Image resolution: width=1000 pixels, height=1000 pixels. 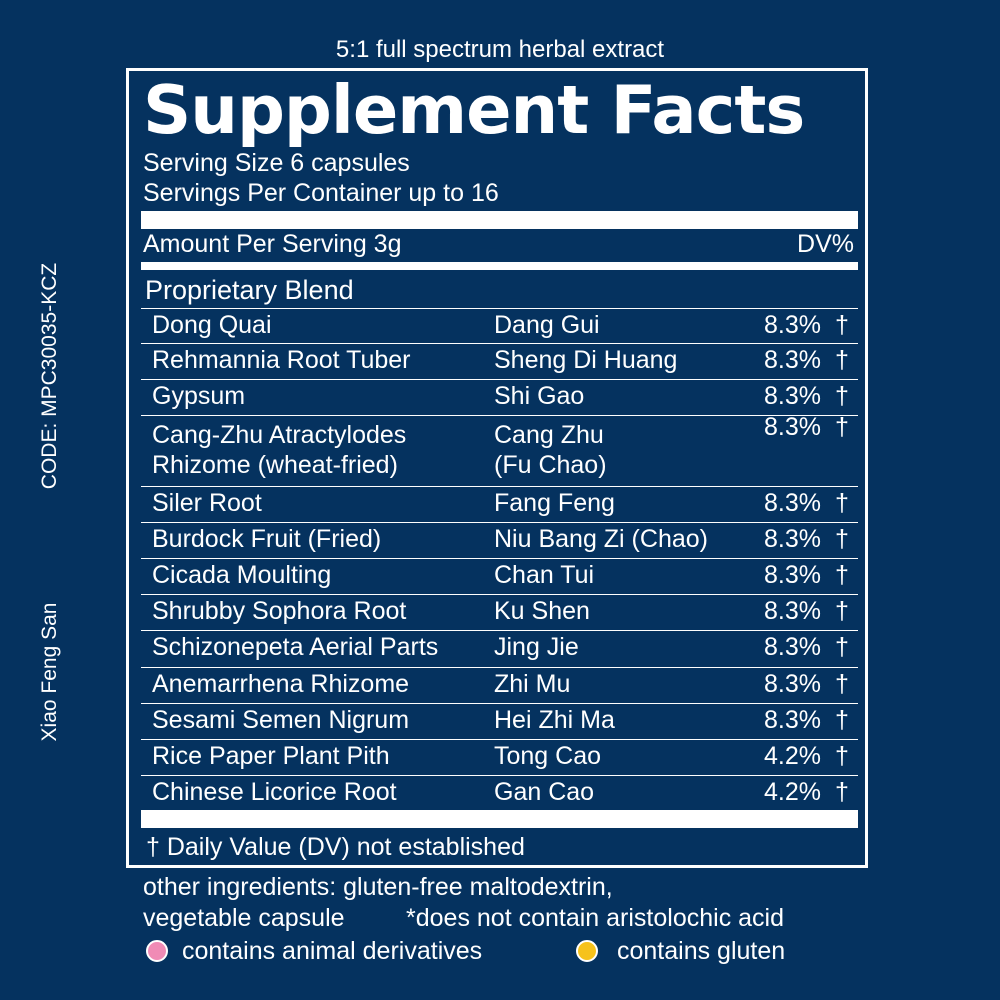 What do you see at coordinates (586, 360) in the screenshot?
I see `ingredient-pinyin: Sheng Di Huang` at bounding box center [586, 360].